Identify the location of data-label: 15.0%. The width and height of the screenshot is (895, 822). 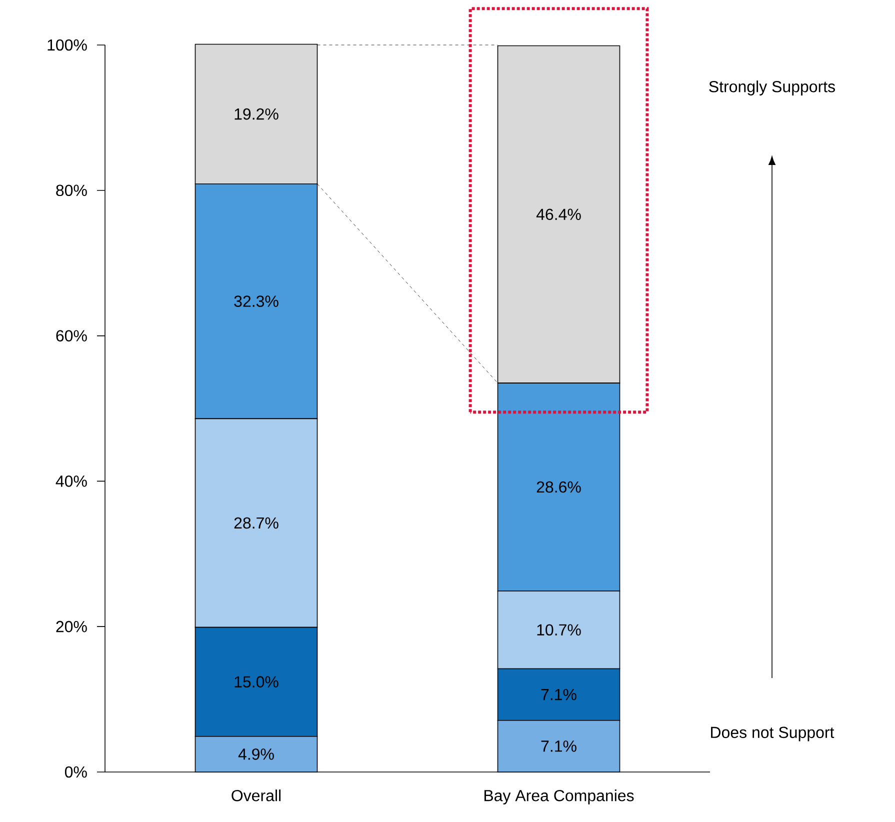
(256, 682).